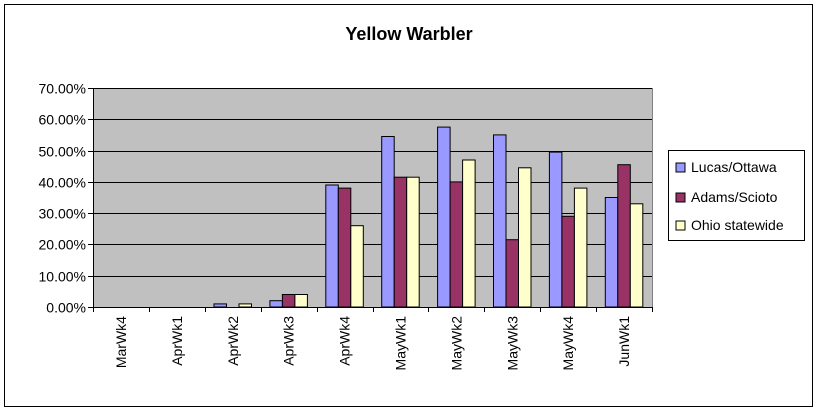  I want to click on y-tick-label: 40.00%, so click(62, 183).